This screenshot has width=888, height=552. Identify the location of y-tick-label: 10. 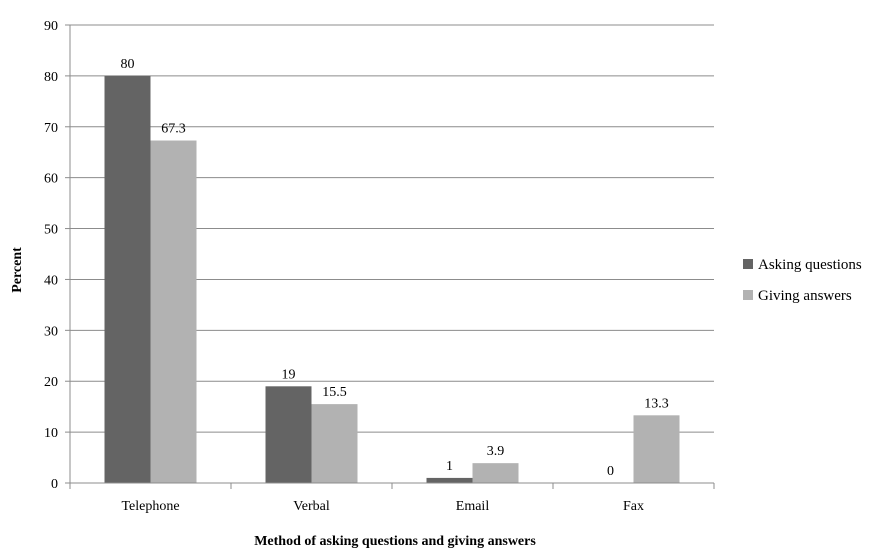
(51, 433).